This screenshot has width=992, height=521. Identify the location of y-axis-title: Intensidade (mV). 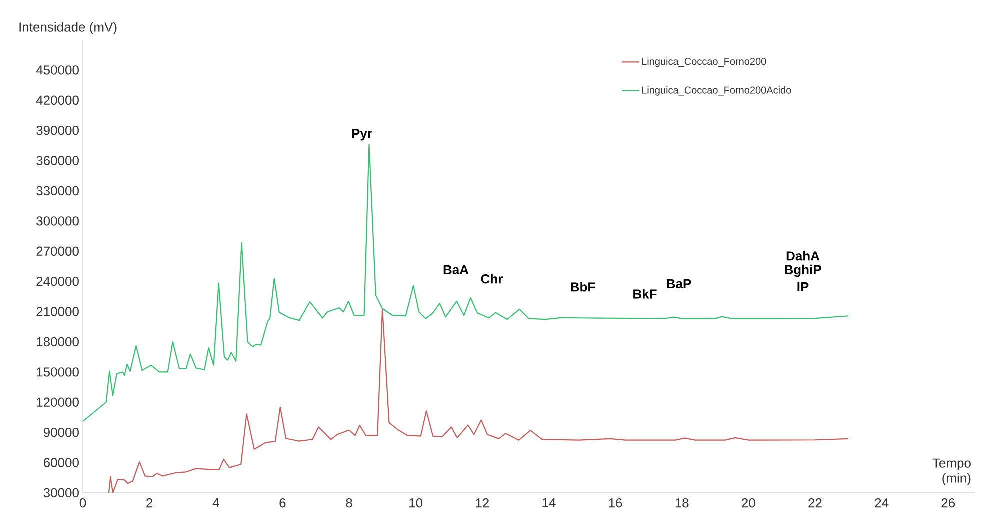
(68, 28).